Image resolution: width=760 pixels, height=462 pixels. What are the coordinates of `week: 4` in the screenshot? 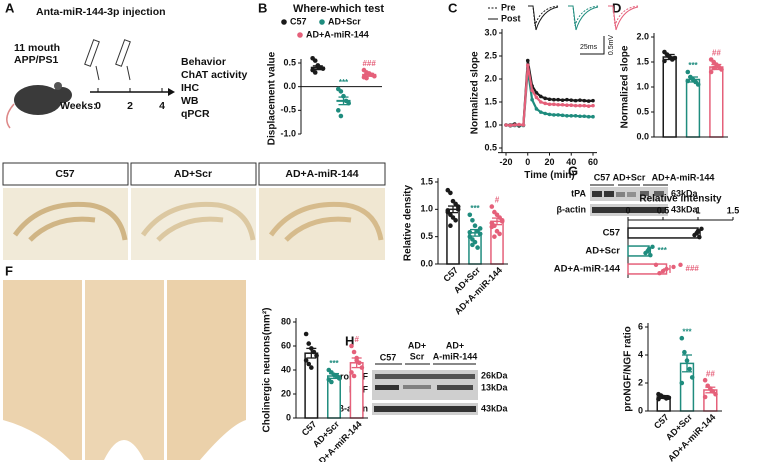 It's located at (162, 106).